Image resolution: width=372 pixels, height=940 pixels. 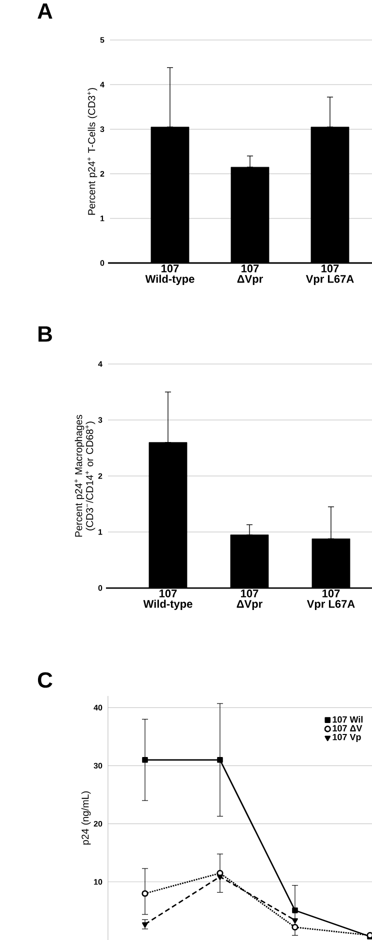 What do you see at coordinates (98, 823) in the screenshot?
I see `y-tick-label: 20` at bounding box center [98, 823].